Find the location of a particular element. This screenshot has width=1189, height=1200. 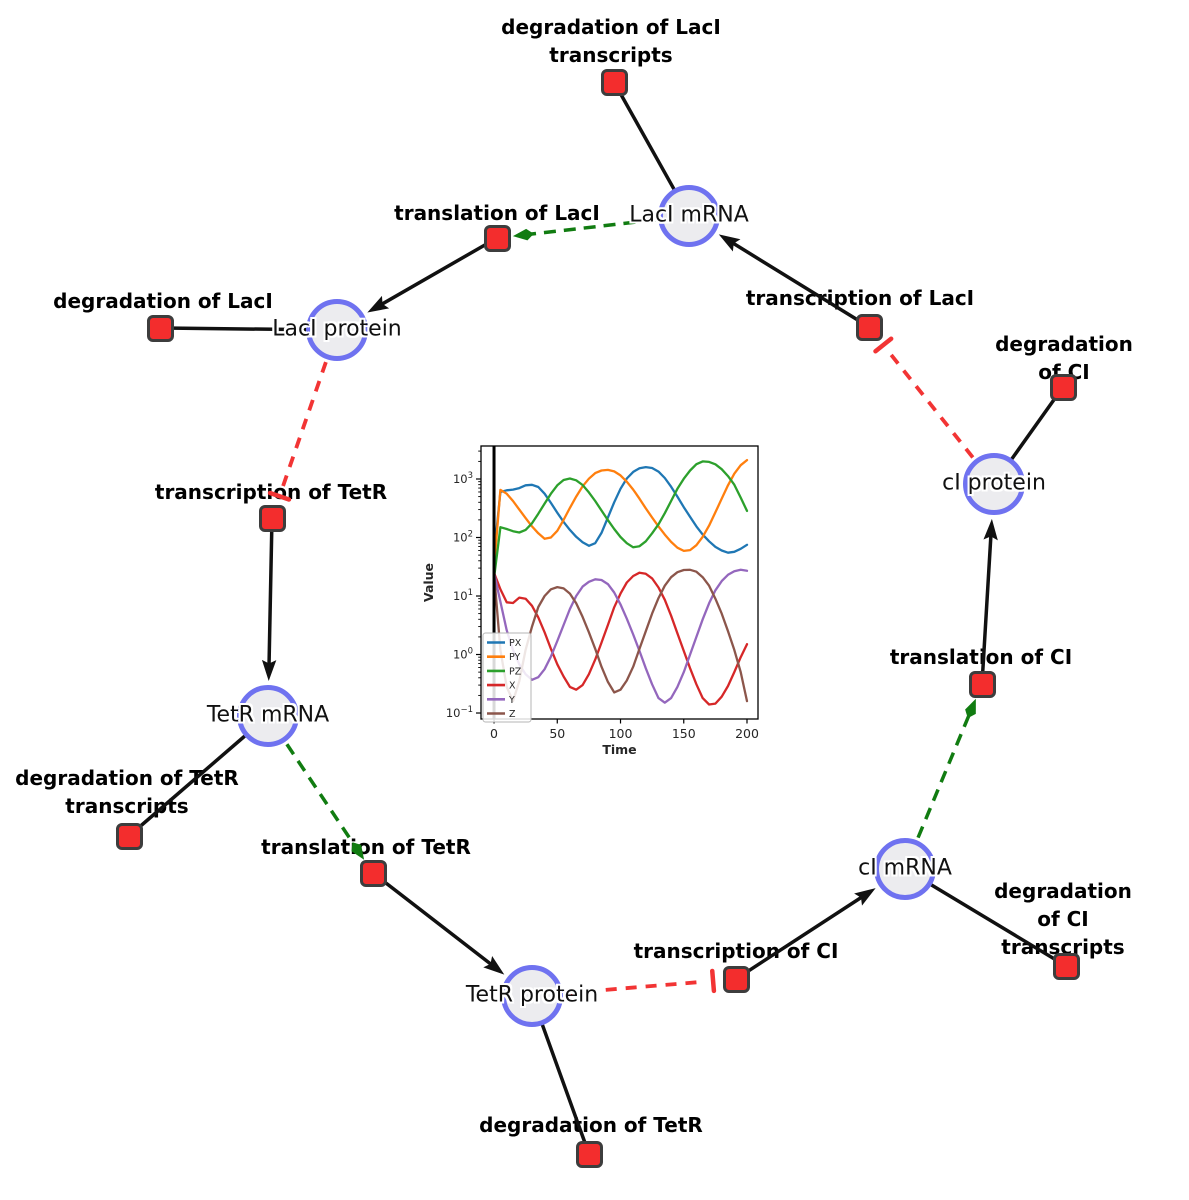

series-PY is located at coordinates (620, 514).